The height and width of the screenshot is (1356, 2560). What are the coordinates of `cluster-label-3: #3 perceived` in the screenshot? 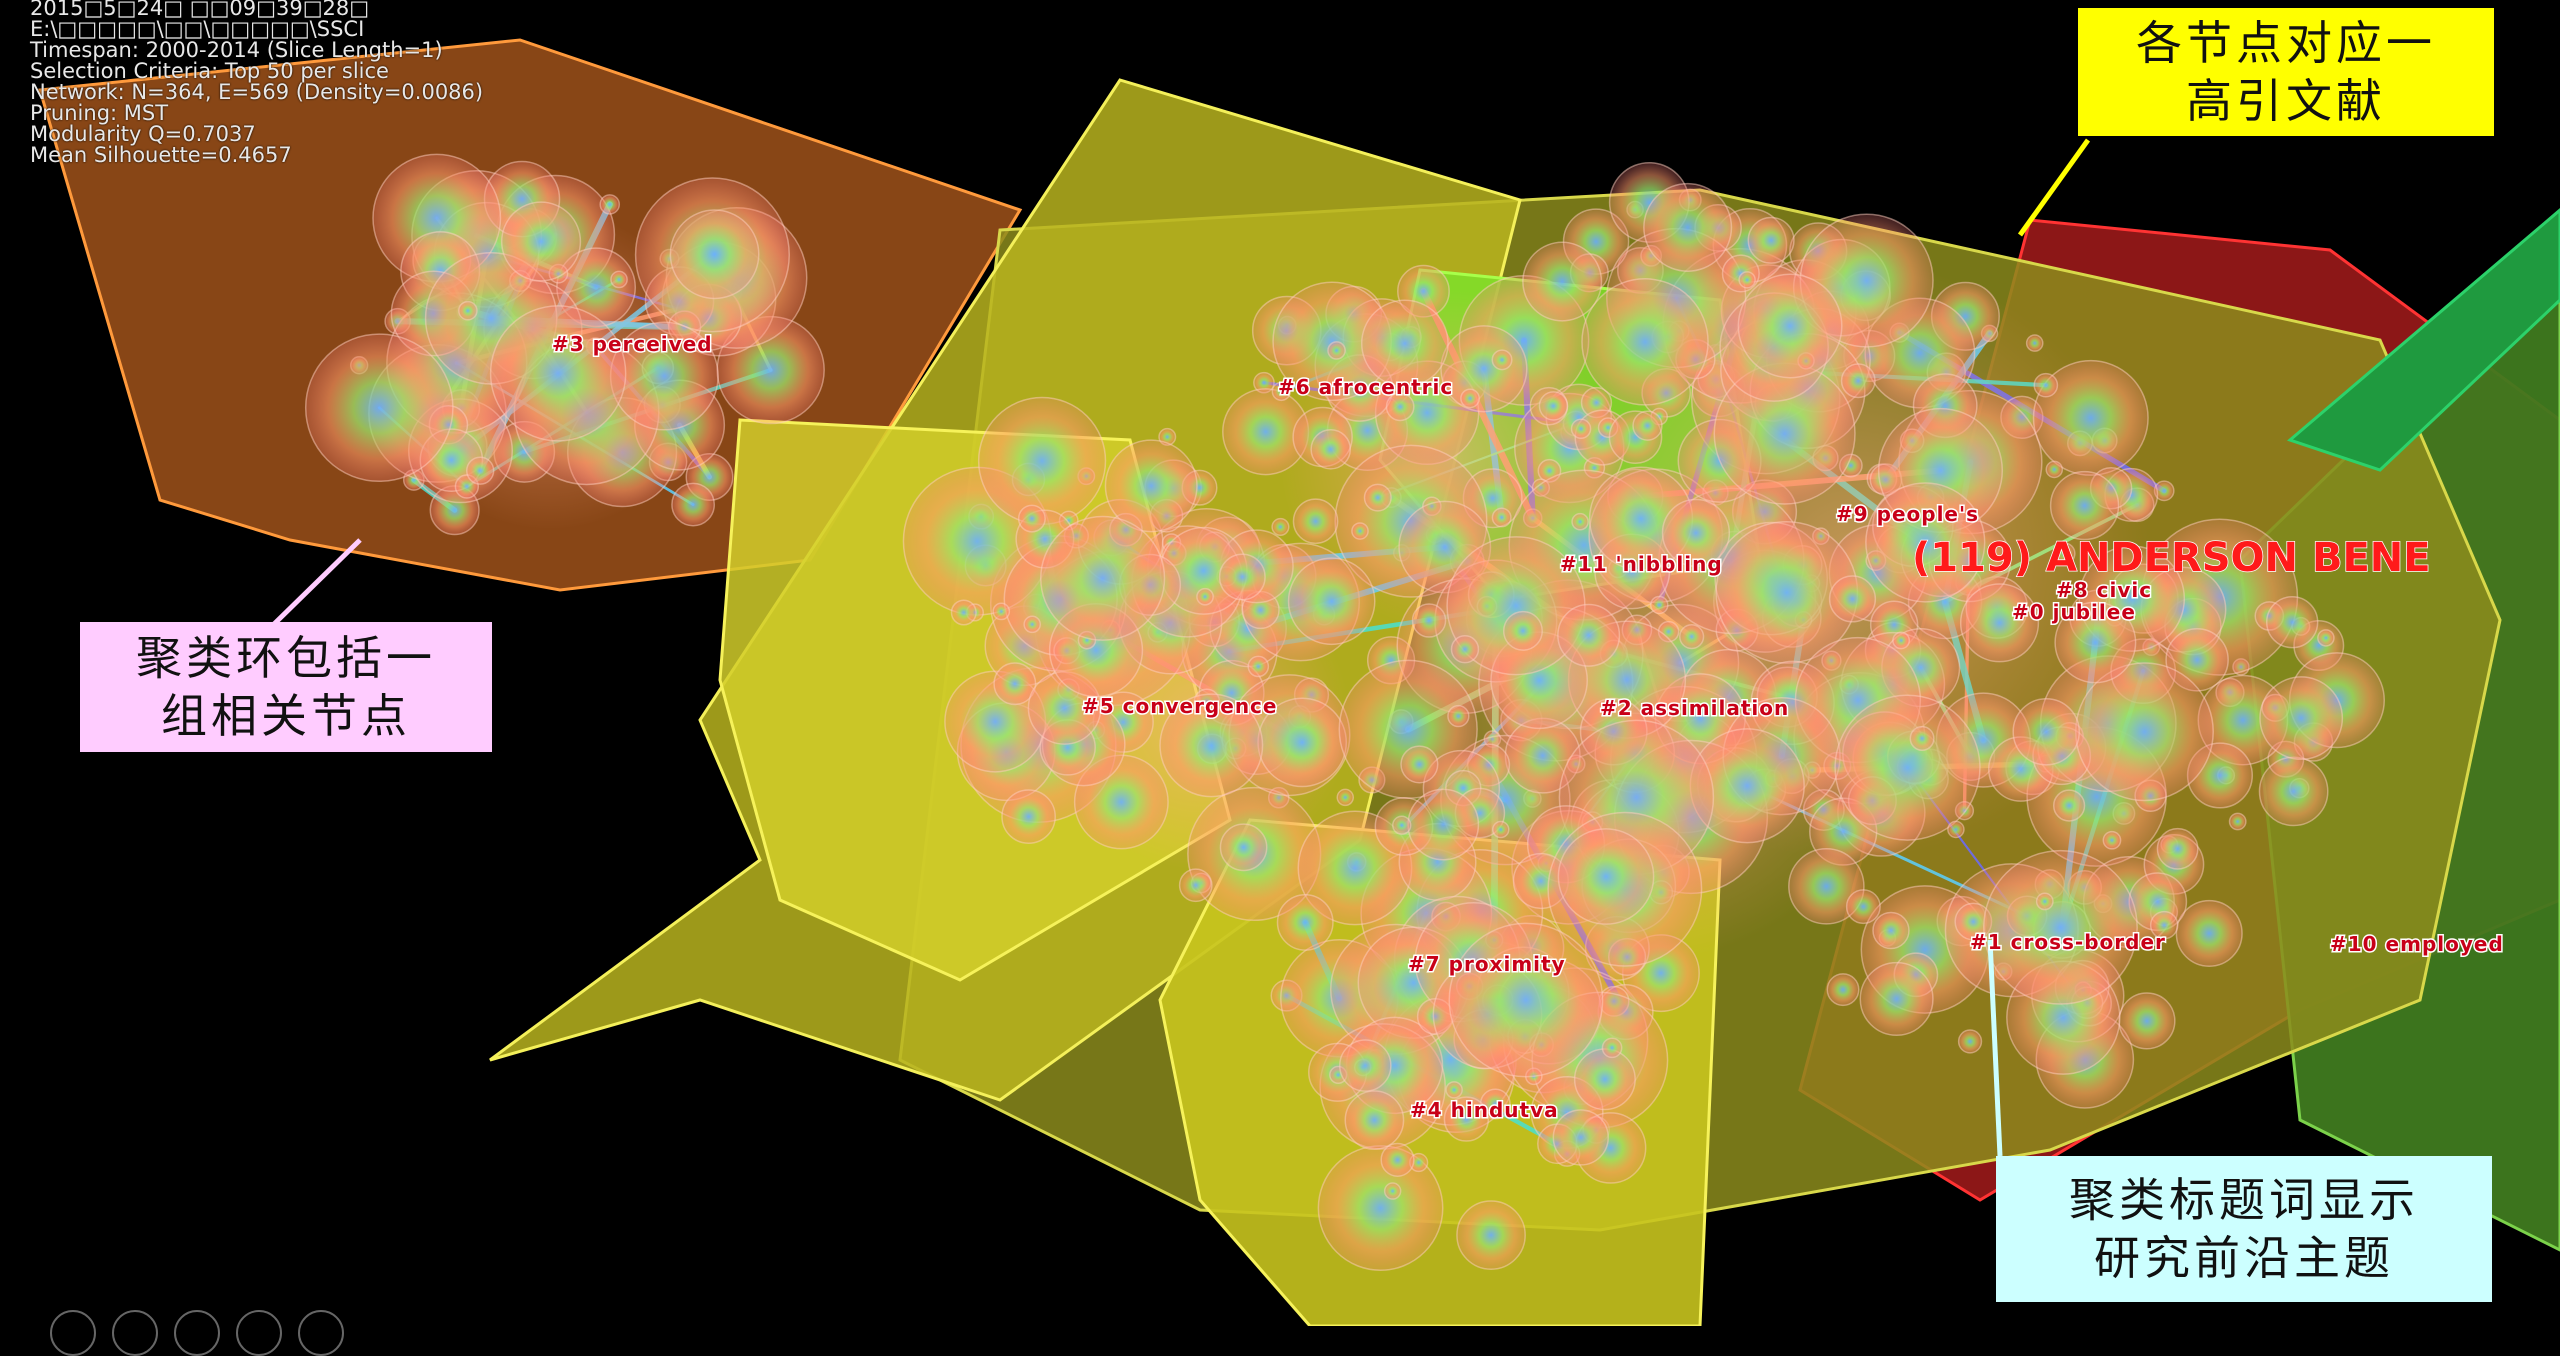 It's located at (632, 344).